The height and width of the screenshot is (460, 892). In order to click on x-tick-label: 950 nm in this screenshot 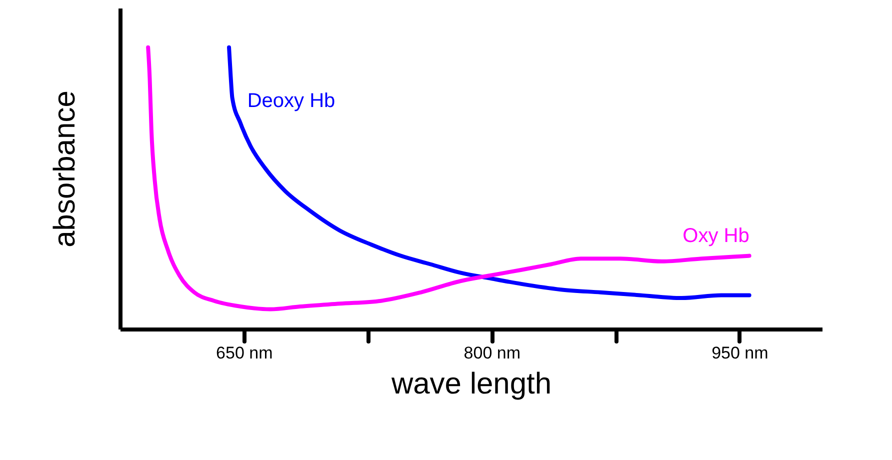, I will do `click(740, 353)`.